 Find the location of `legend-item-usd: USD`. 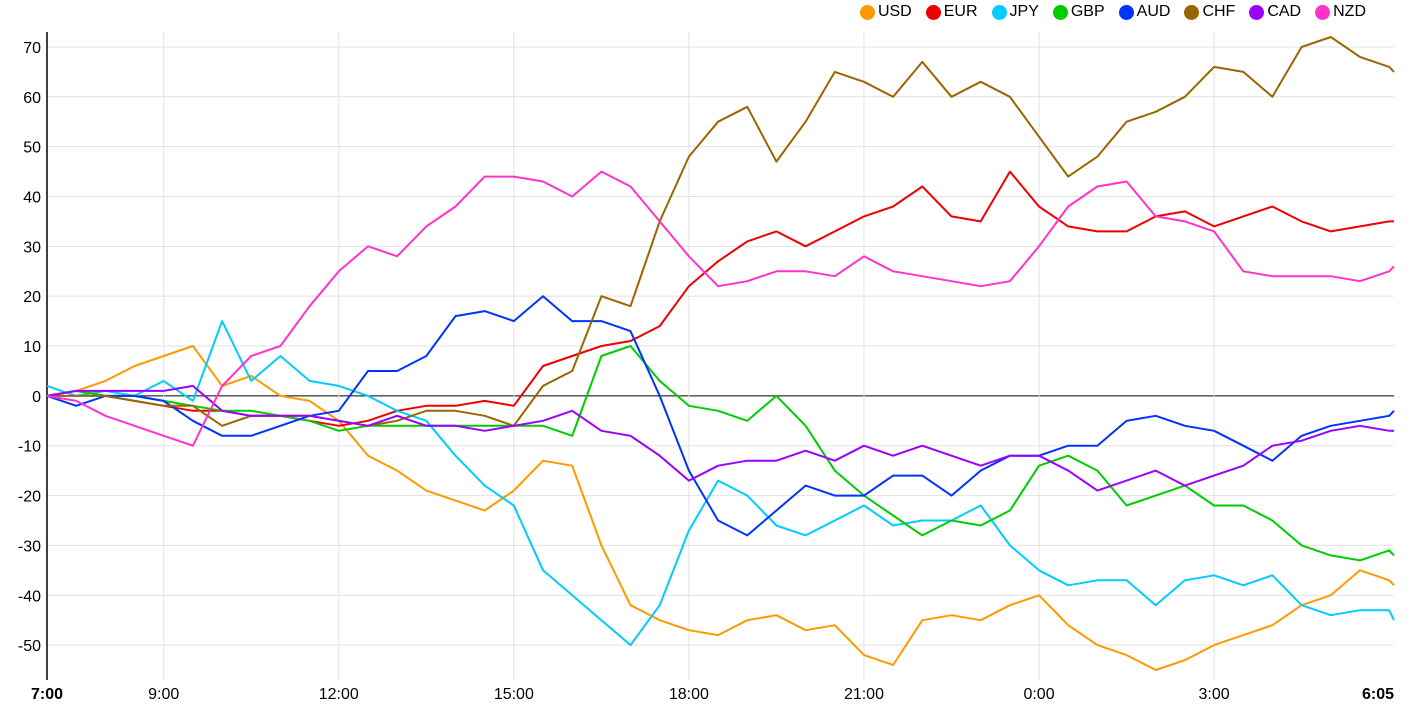

legend-item-usd: USD is located at coordinates (885, 12).